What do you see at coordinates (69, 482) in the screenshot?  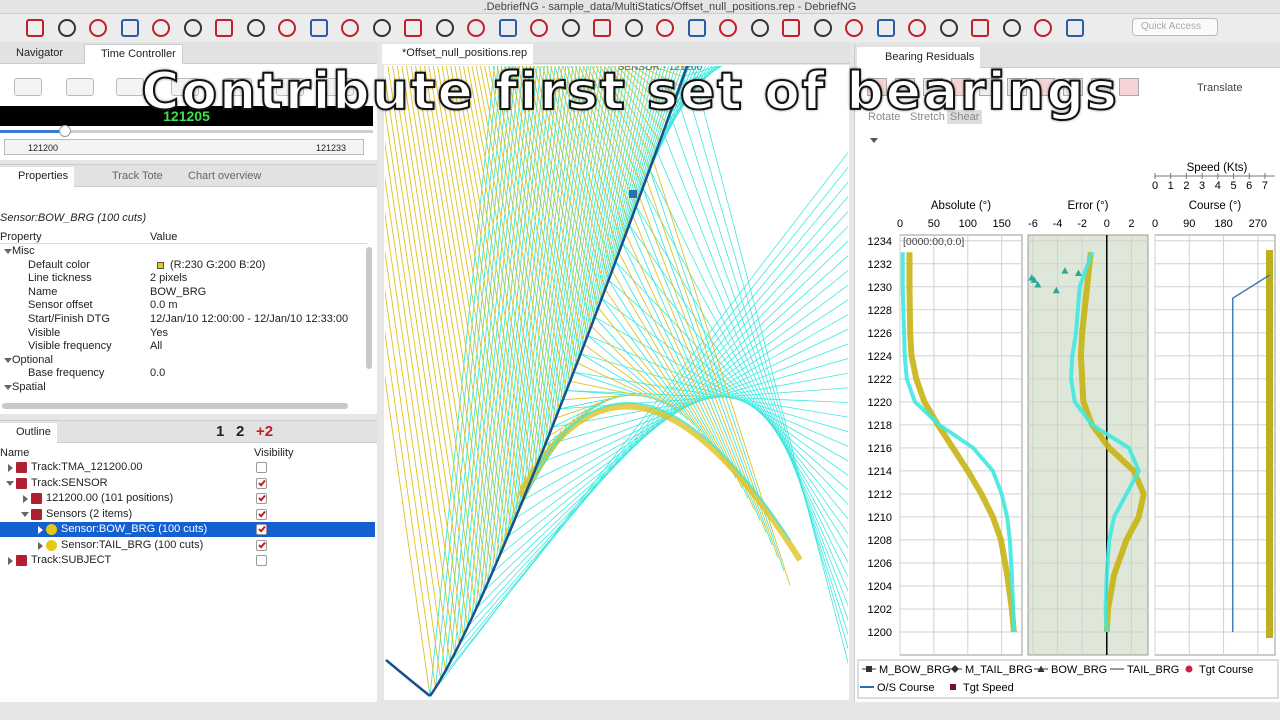 I see `tree-label: Track:SENSOR` at bounding box center [69, 482].